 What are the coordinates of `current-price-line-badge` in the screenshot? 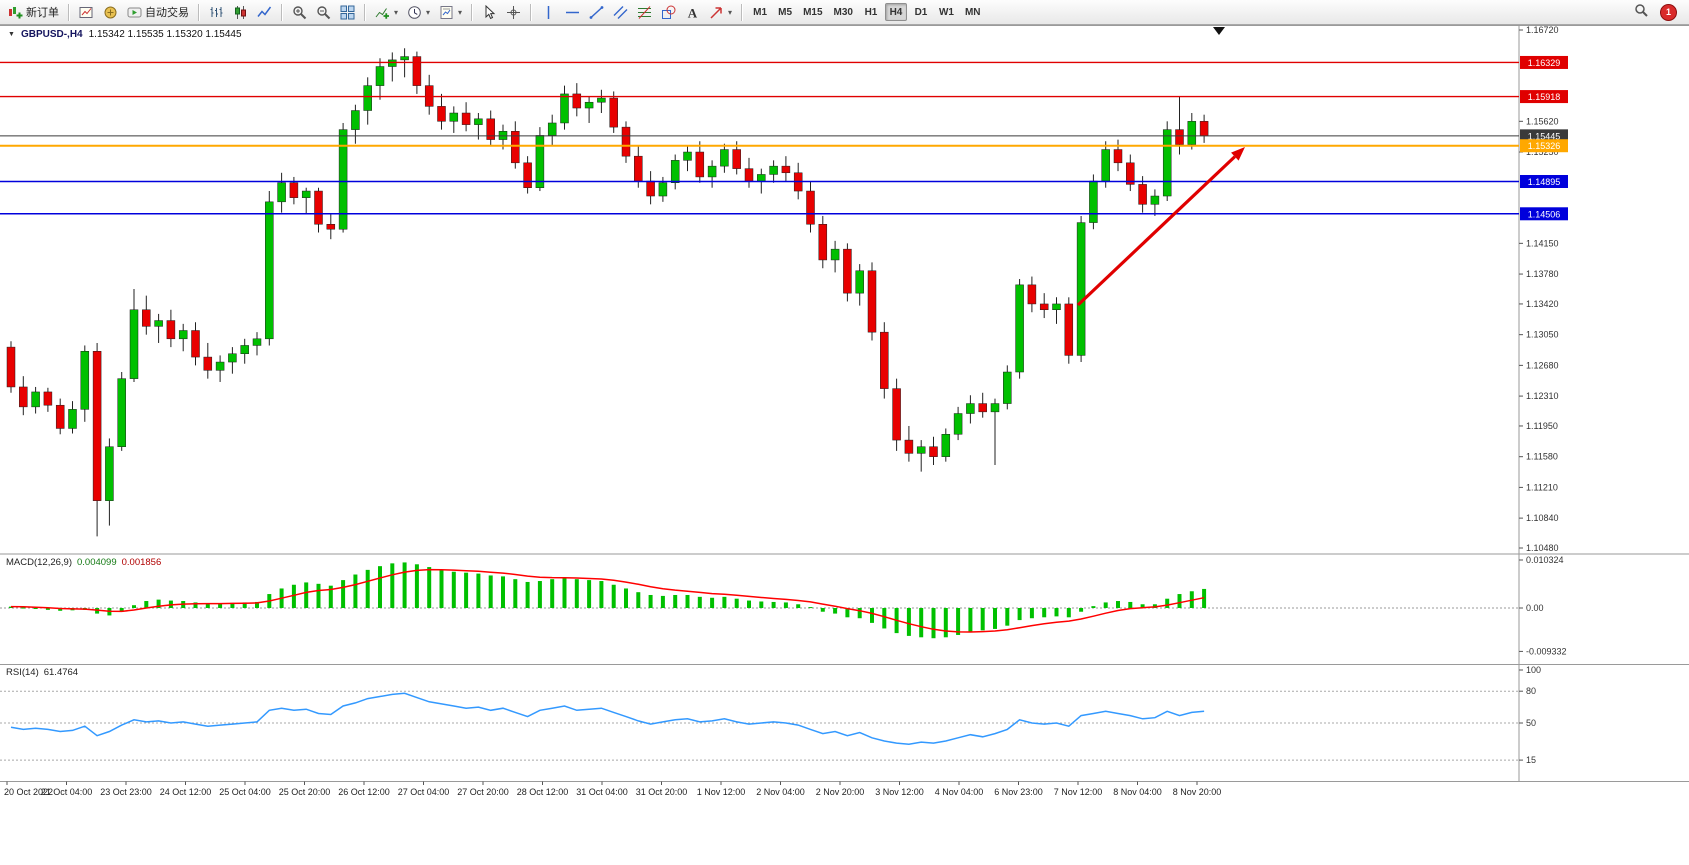 It's located at (1544, 136).